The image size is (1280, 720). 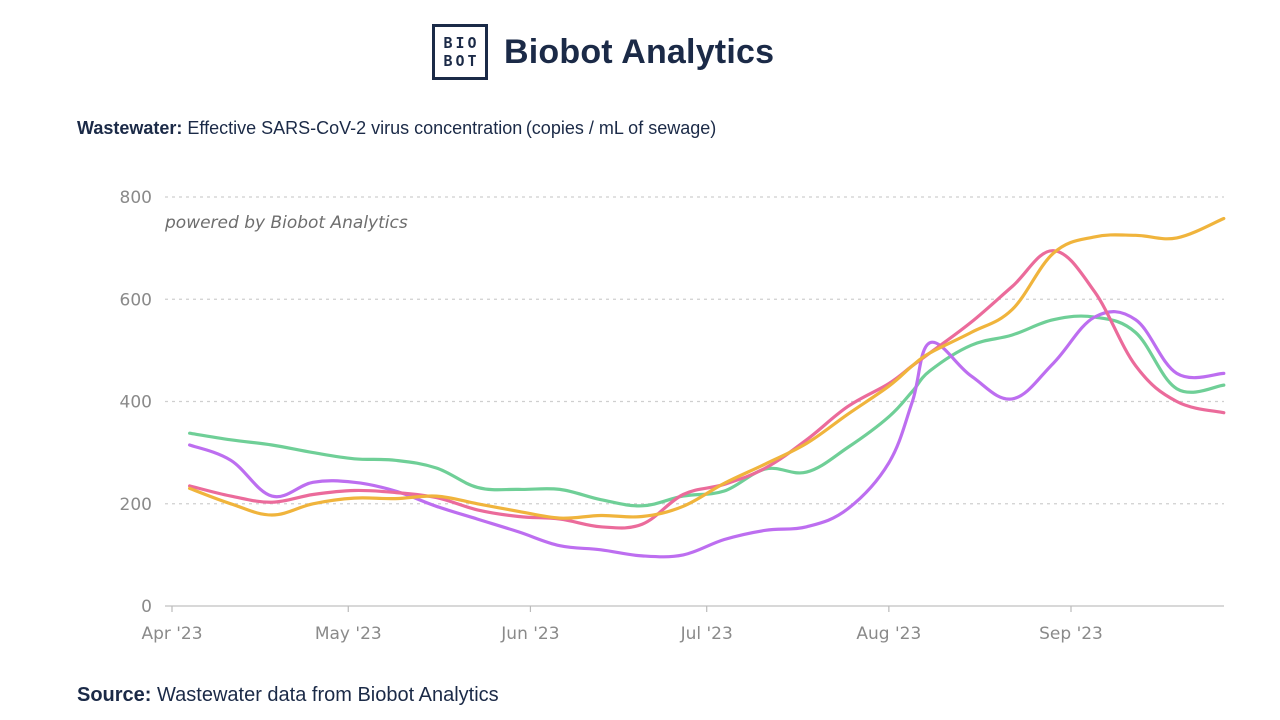 What do you see at coordinates (461, 61) in the screenshot?
I see `logo-line2: BOT` at bounding box center [461, 61].